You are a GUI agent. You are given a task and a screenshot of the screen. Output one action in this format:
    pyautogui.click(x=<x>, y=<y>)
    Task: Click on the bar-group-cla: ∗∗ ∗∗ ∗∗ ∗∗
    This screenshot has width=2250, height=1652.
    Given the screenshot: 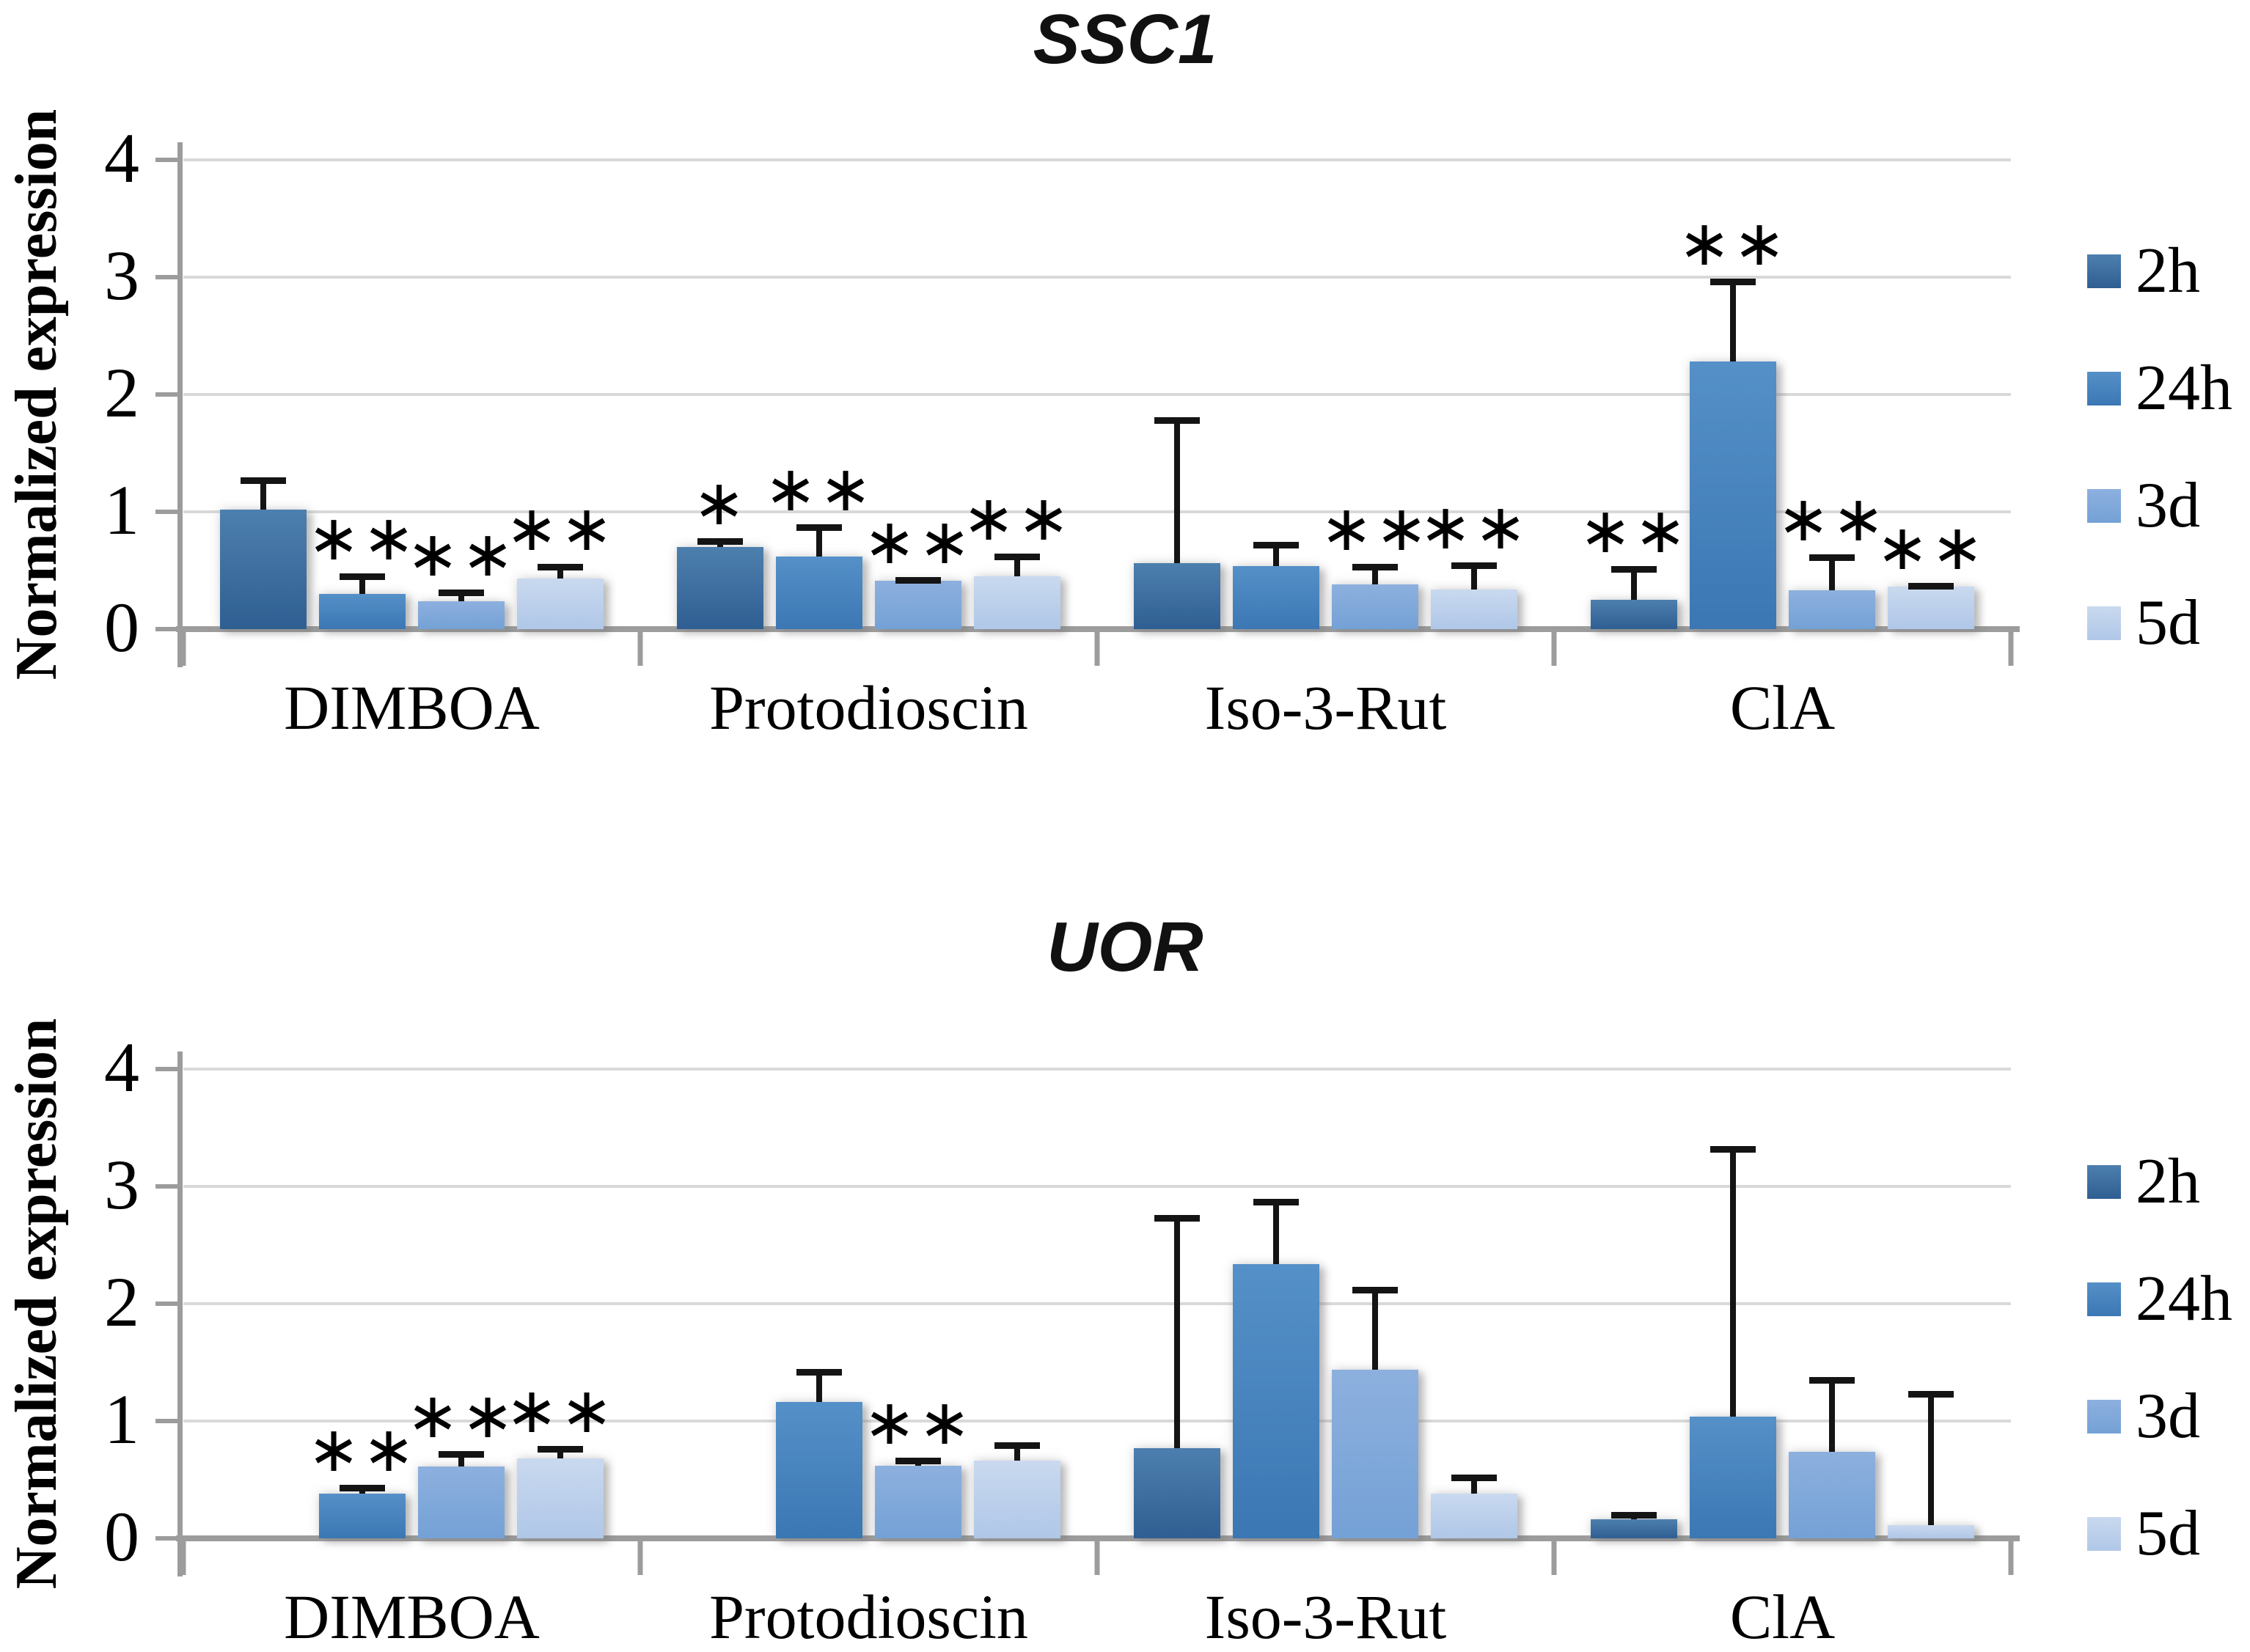 What is the action you would take?
    pyautogui.click(x=1783, y=395)
    